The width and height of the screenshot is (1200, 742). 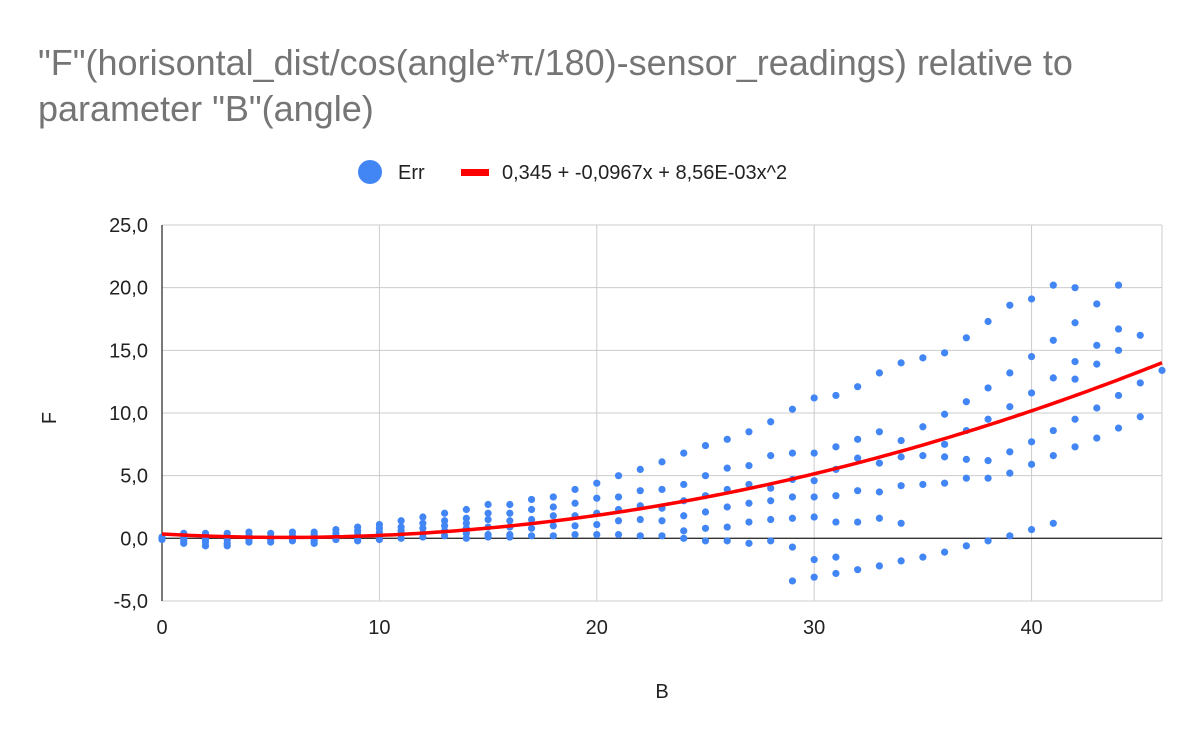 I want to click on y-axis-label: F, so click(x=50, y=418).